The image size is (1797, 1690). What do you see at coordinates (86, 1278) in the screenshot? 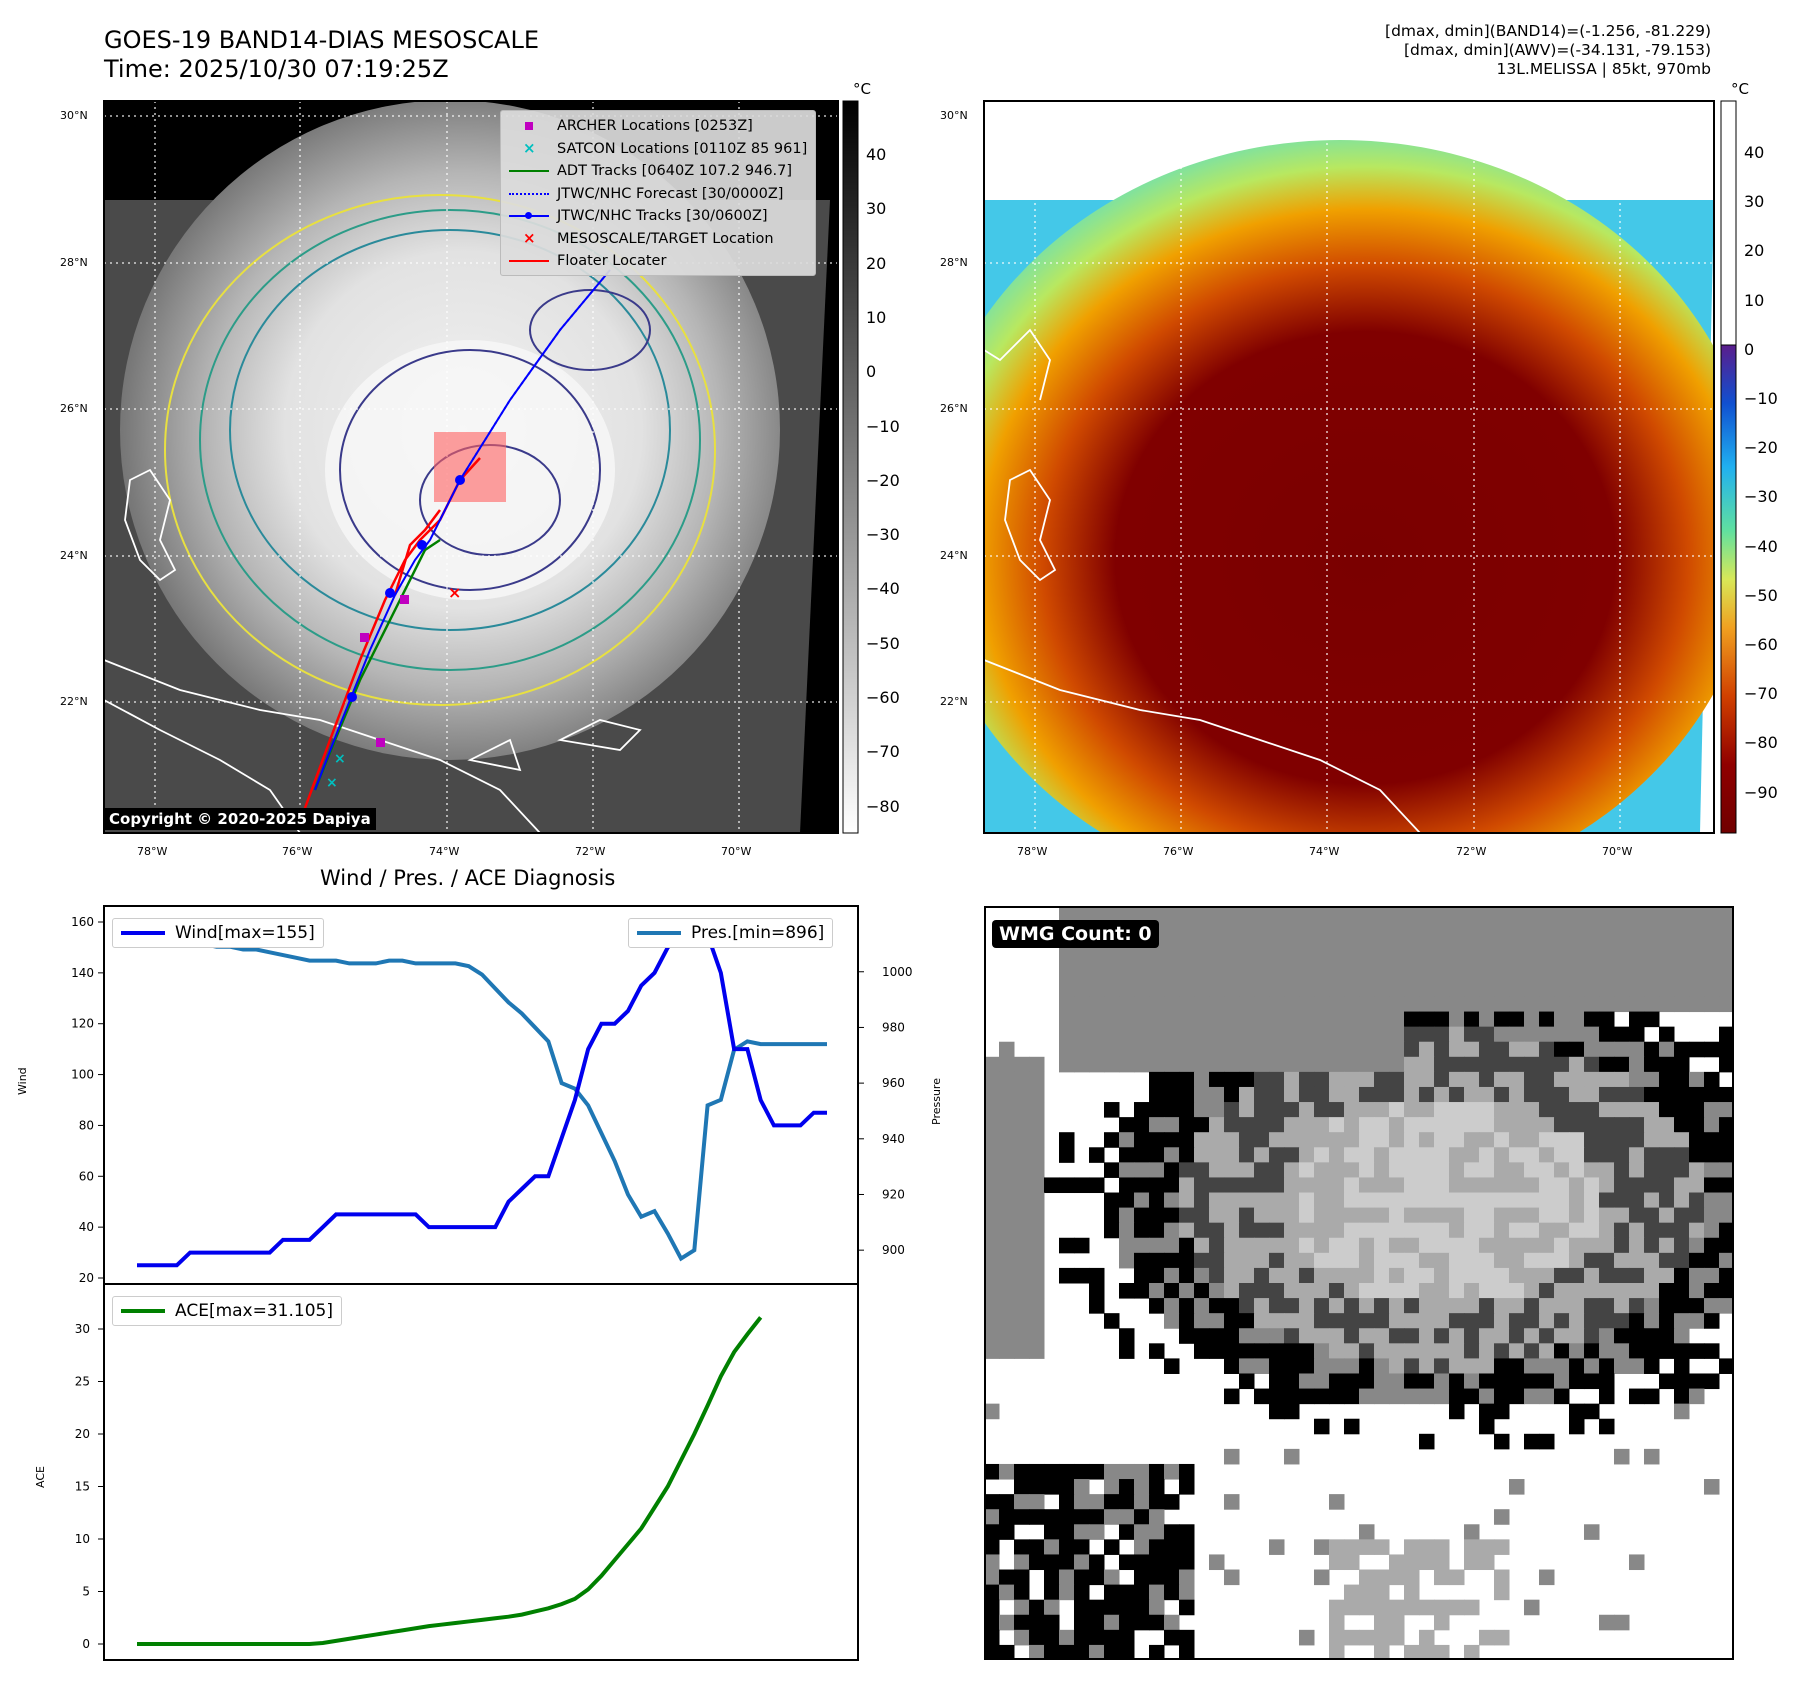
I see `wind-tick-label: 20` at bounding box center [86, 1278].